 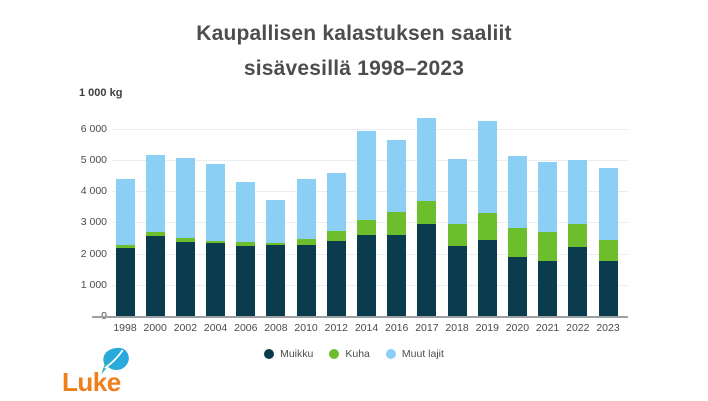 What do you see at coordinates (93, 254) in the screenshot?
I see `y-axis-tick-label: 2 000` at bounding box center [93, 254].